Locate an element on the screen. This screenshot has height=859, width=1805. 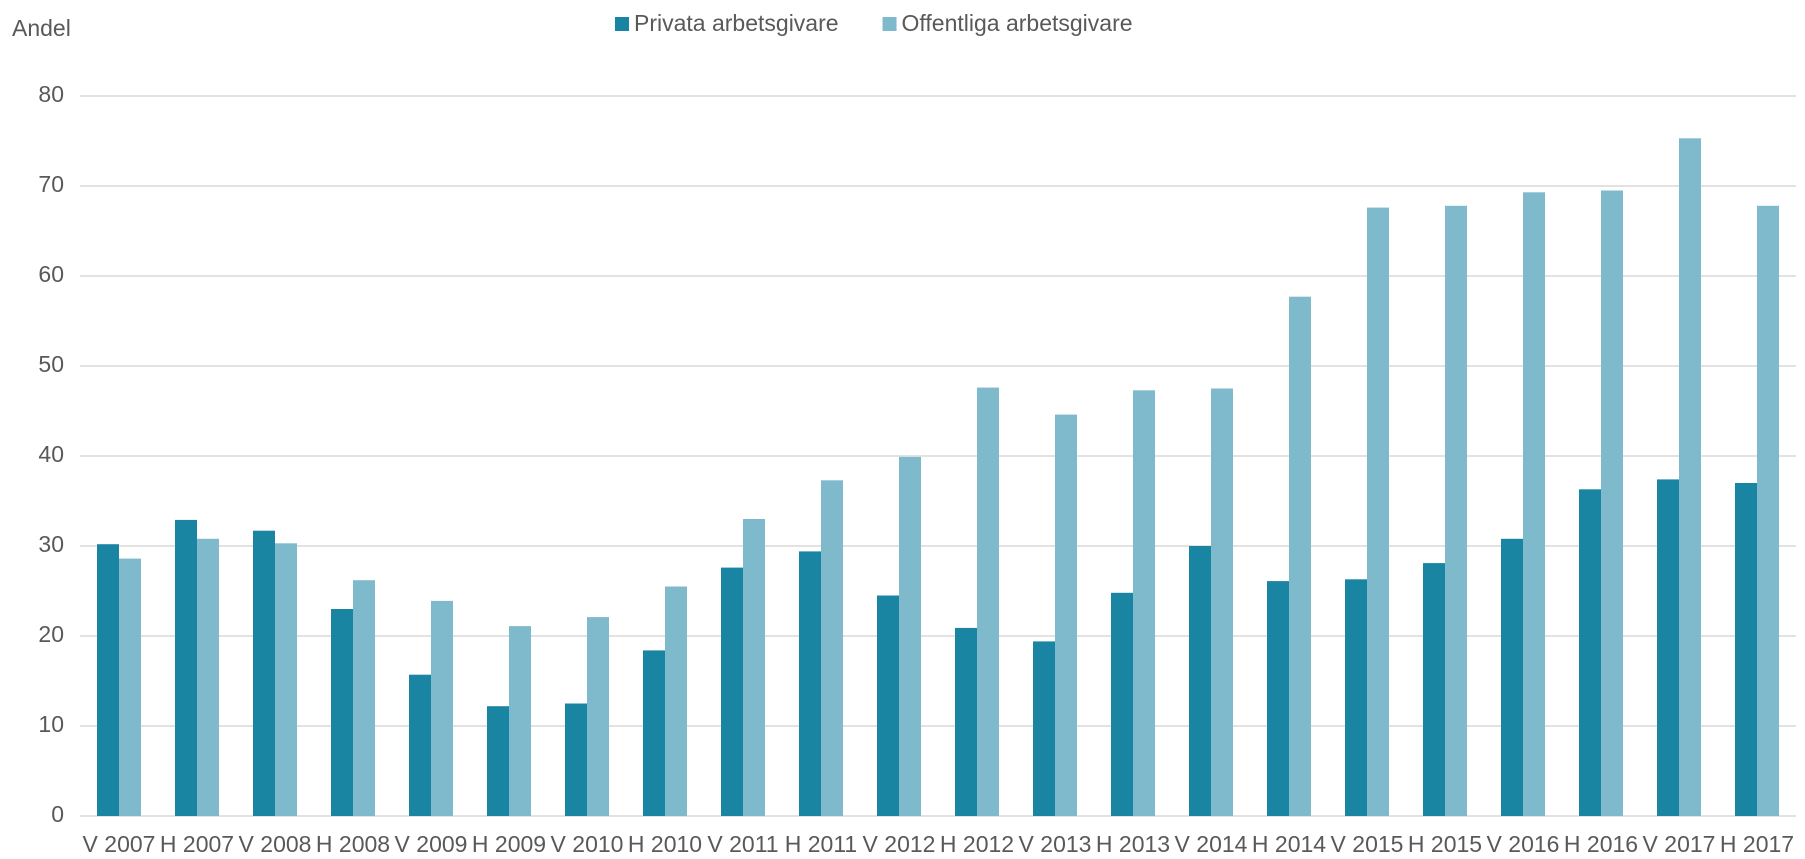
y-tick-label: 50 is located at coordinates (51, 364).